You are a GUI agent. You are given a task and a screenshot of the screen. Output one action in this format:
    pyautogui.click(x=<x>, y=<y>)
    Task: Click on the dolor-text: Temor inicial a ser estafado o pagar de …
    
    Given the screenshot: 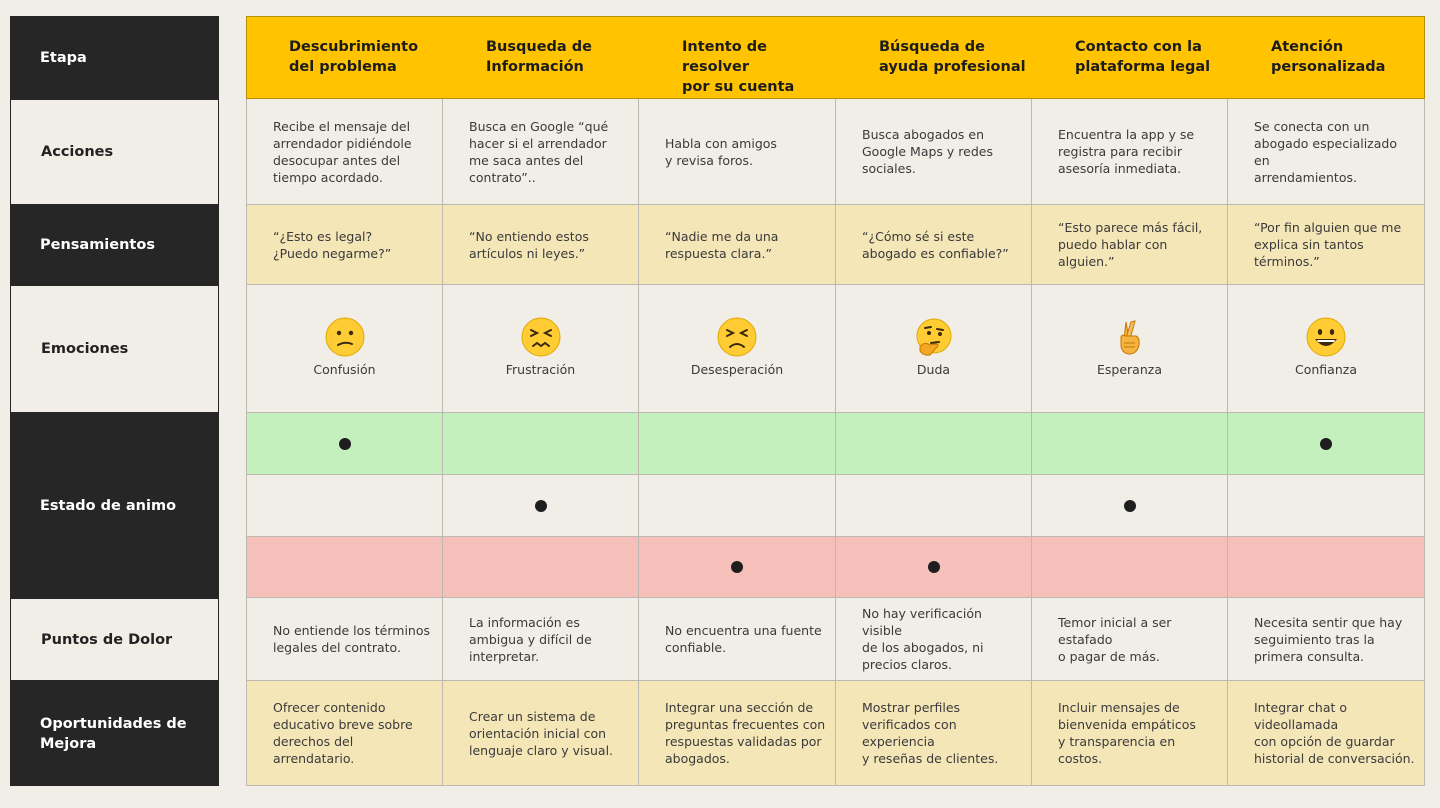 What is the action you would take?
    pyautogui.click(x=1115, y=639)
    